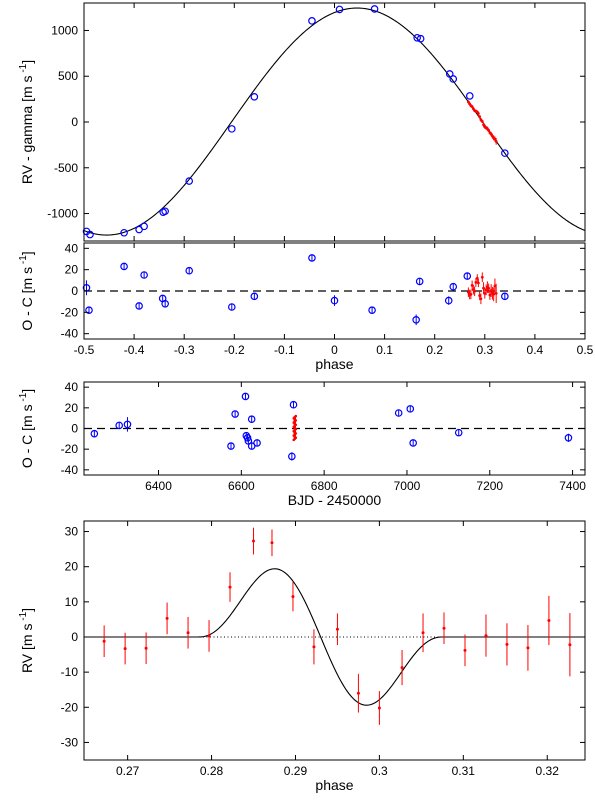  I want to click on x-tick-label: 7000, so click(407, 486).